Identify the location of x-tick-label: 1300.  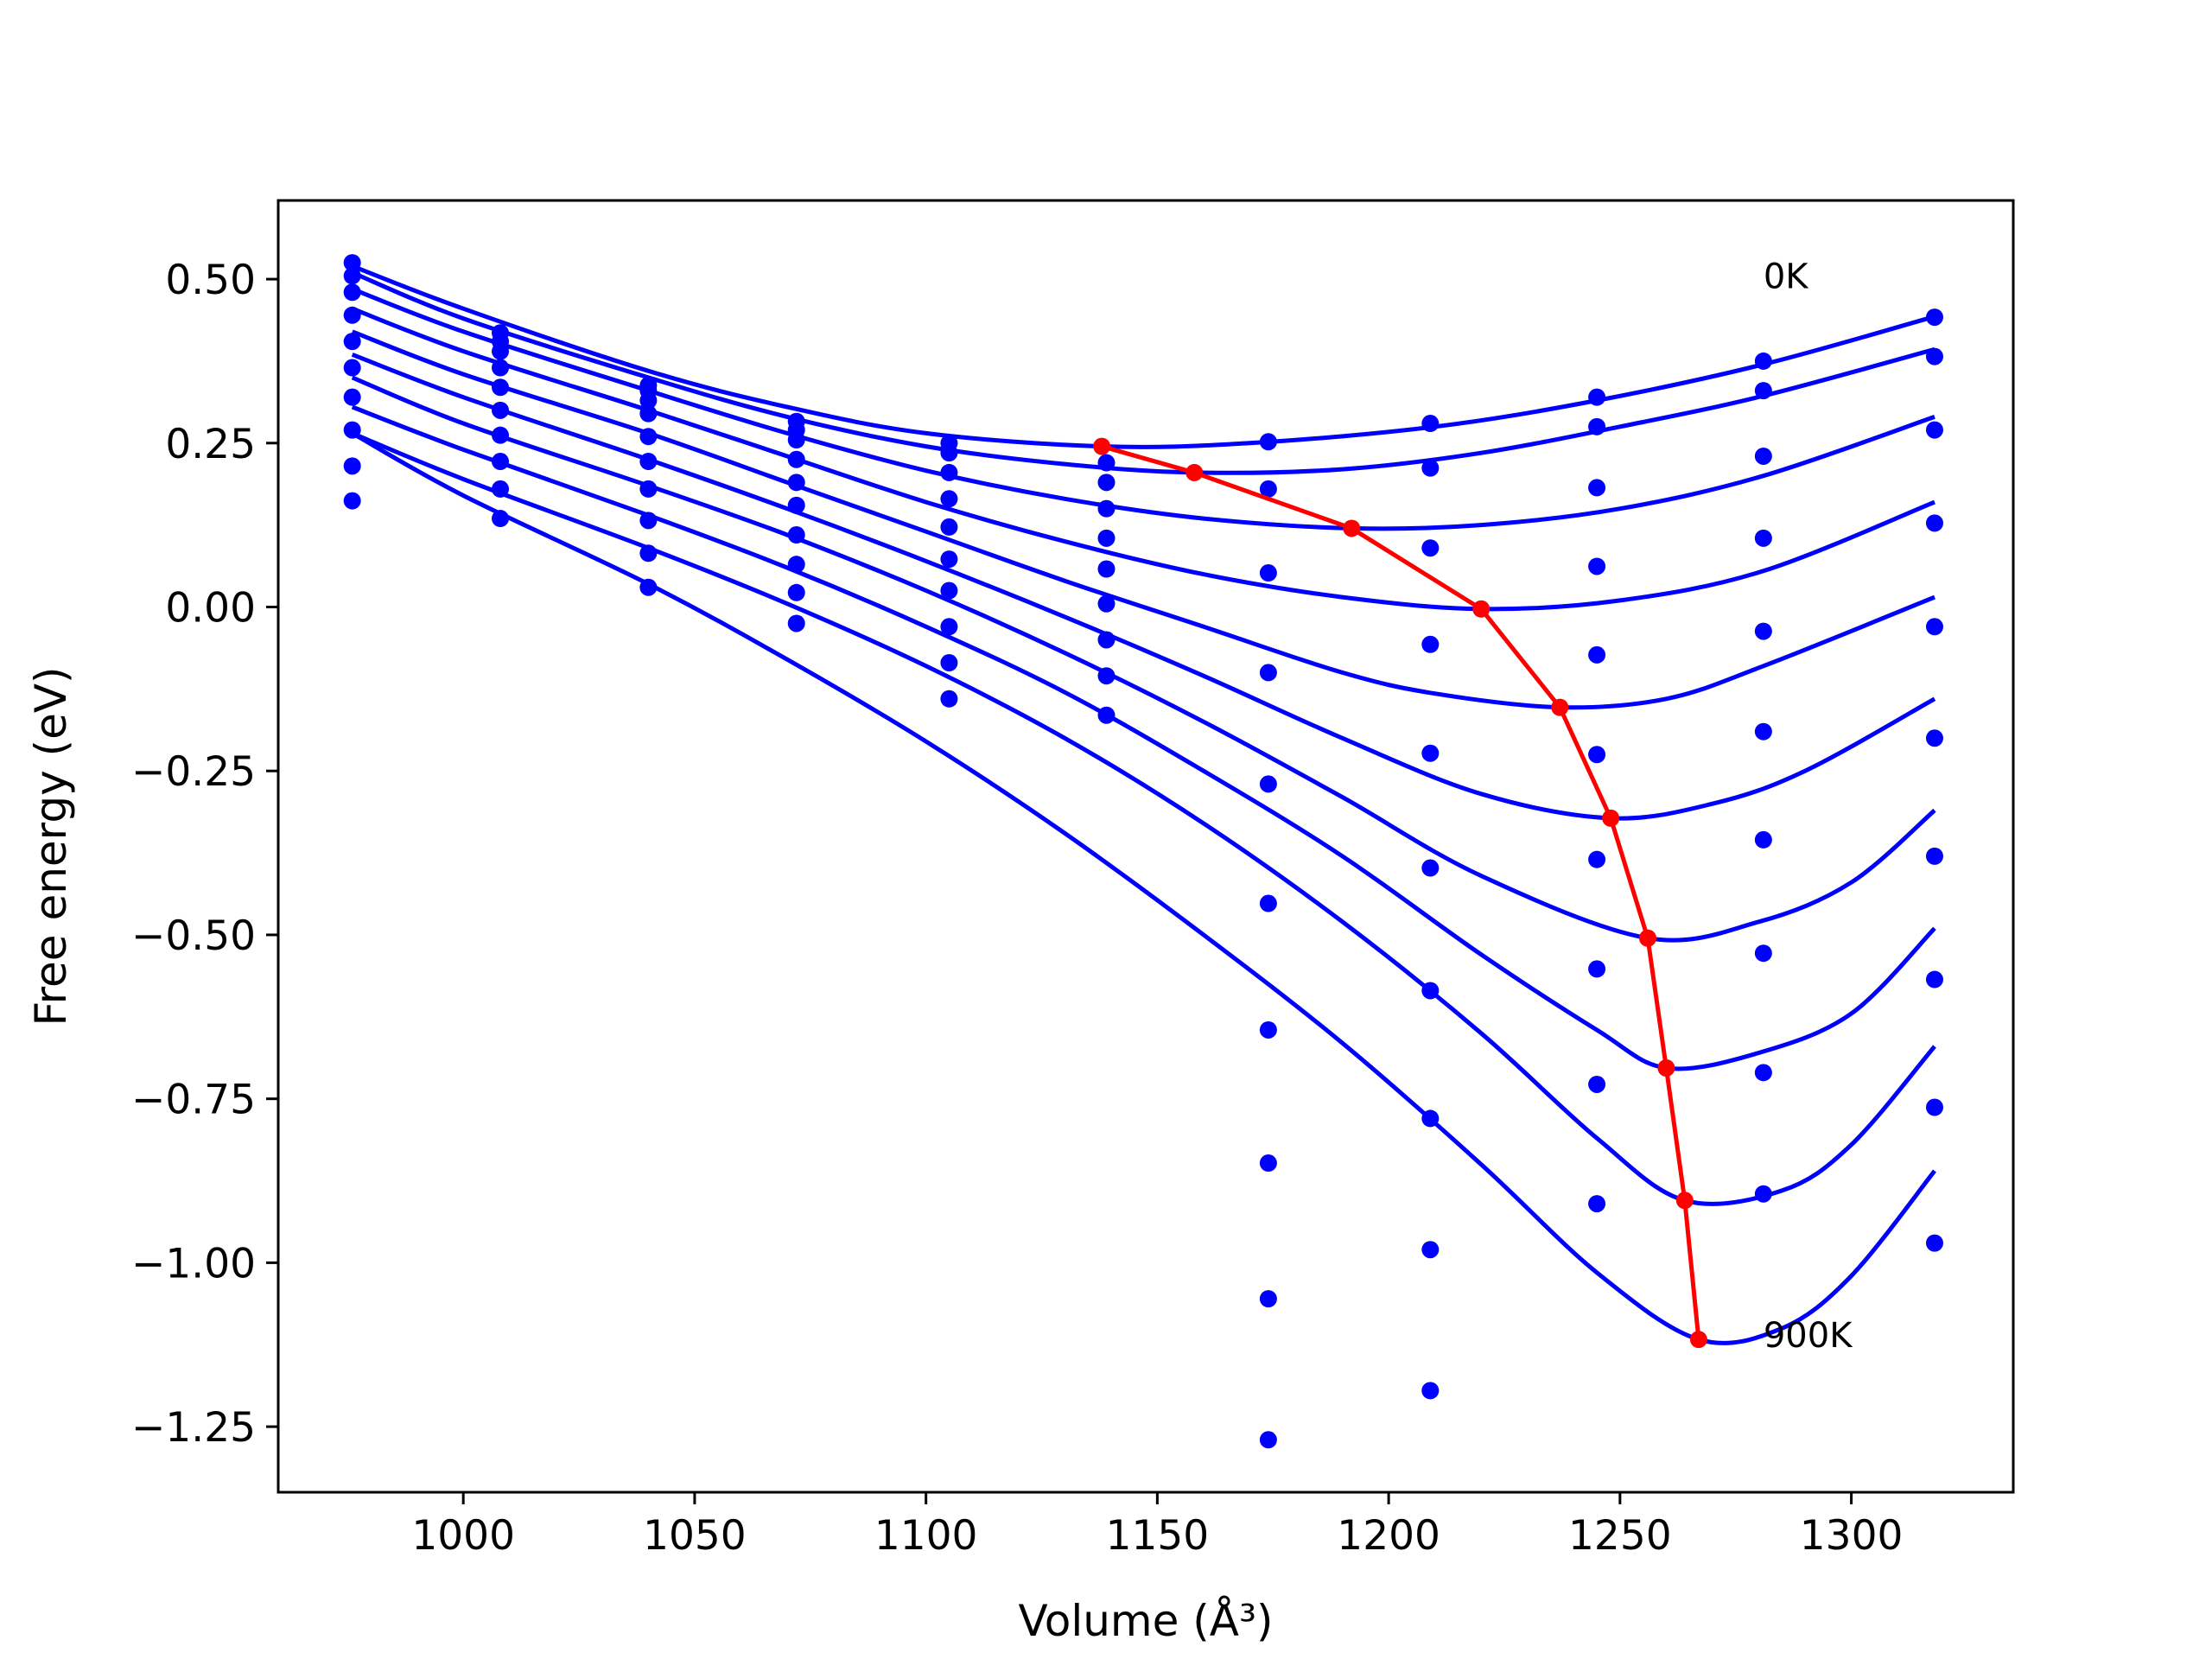
(1852, 1536).